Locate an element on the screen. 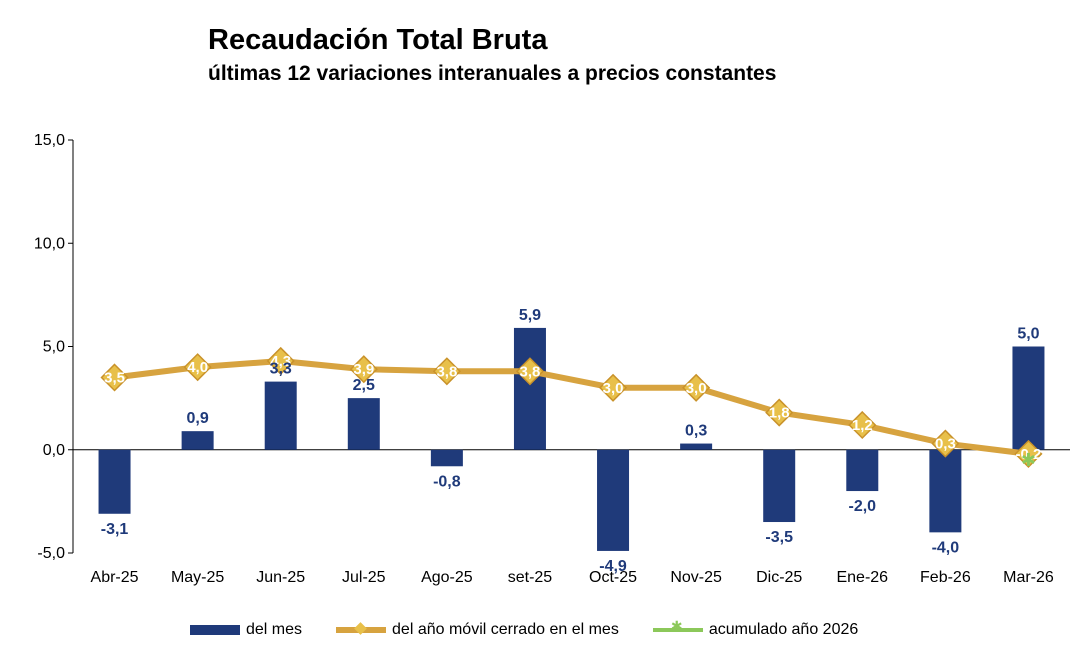  bar-data-label: 0,9 is located at coordinates (198, 418).